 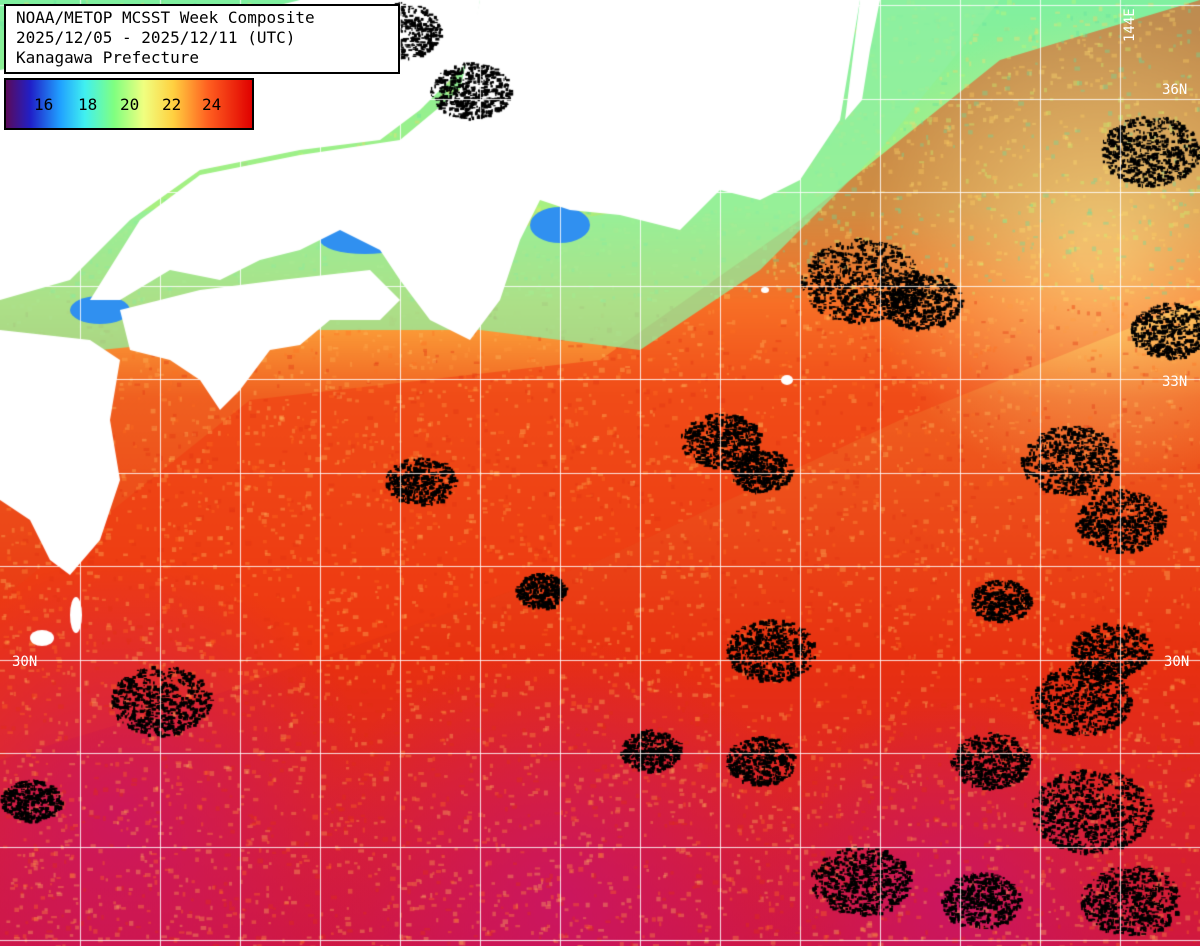 I want to click on latitude-label-30n-left: 30N, so click(x=25, y=662).